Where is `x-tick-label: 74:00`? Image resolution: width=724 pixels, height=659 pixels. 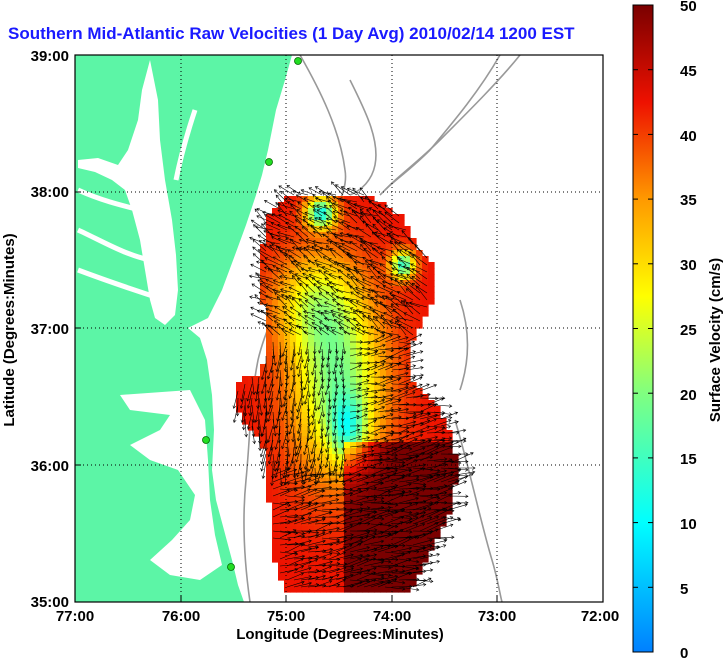
x-tick-label: 74:00 is located at coordinates (392, 616).